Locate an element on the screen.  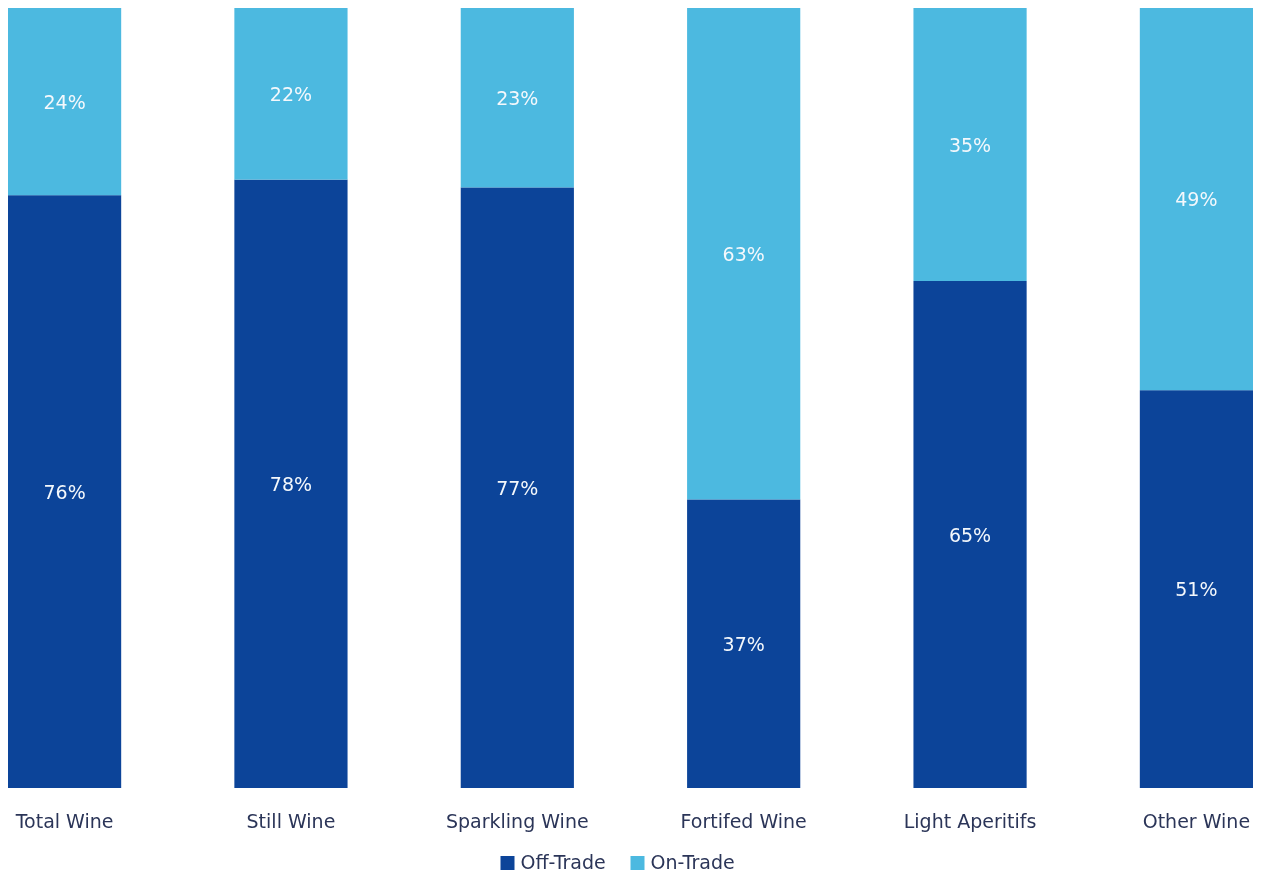
legend-label: Off-Trade is located at coordinates (563, 862).